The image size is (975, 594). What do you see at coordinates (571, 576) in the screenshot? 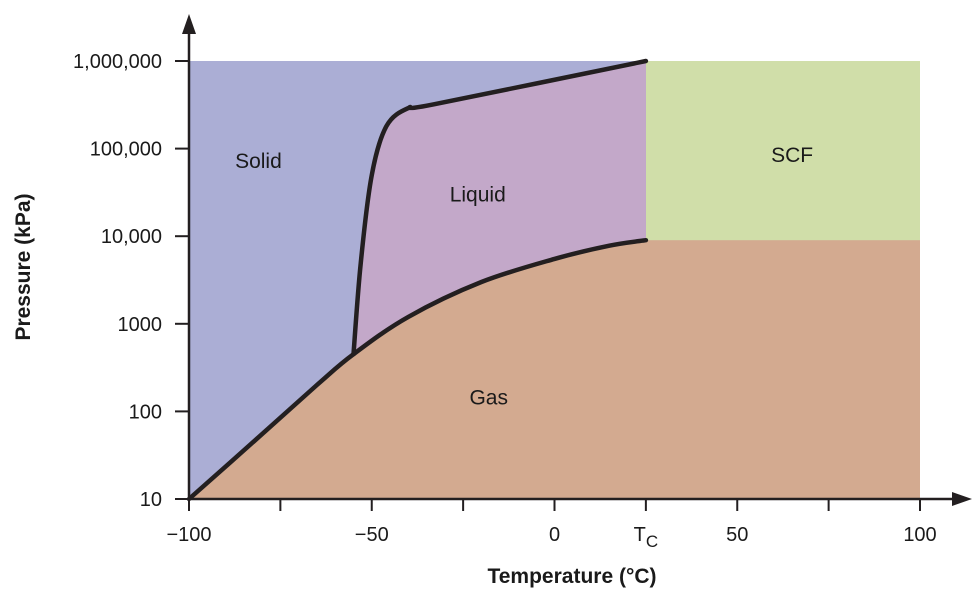
I see `x-axis-title: Temperature (°C)` at bounding box center [571, 576].